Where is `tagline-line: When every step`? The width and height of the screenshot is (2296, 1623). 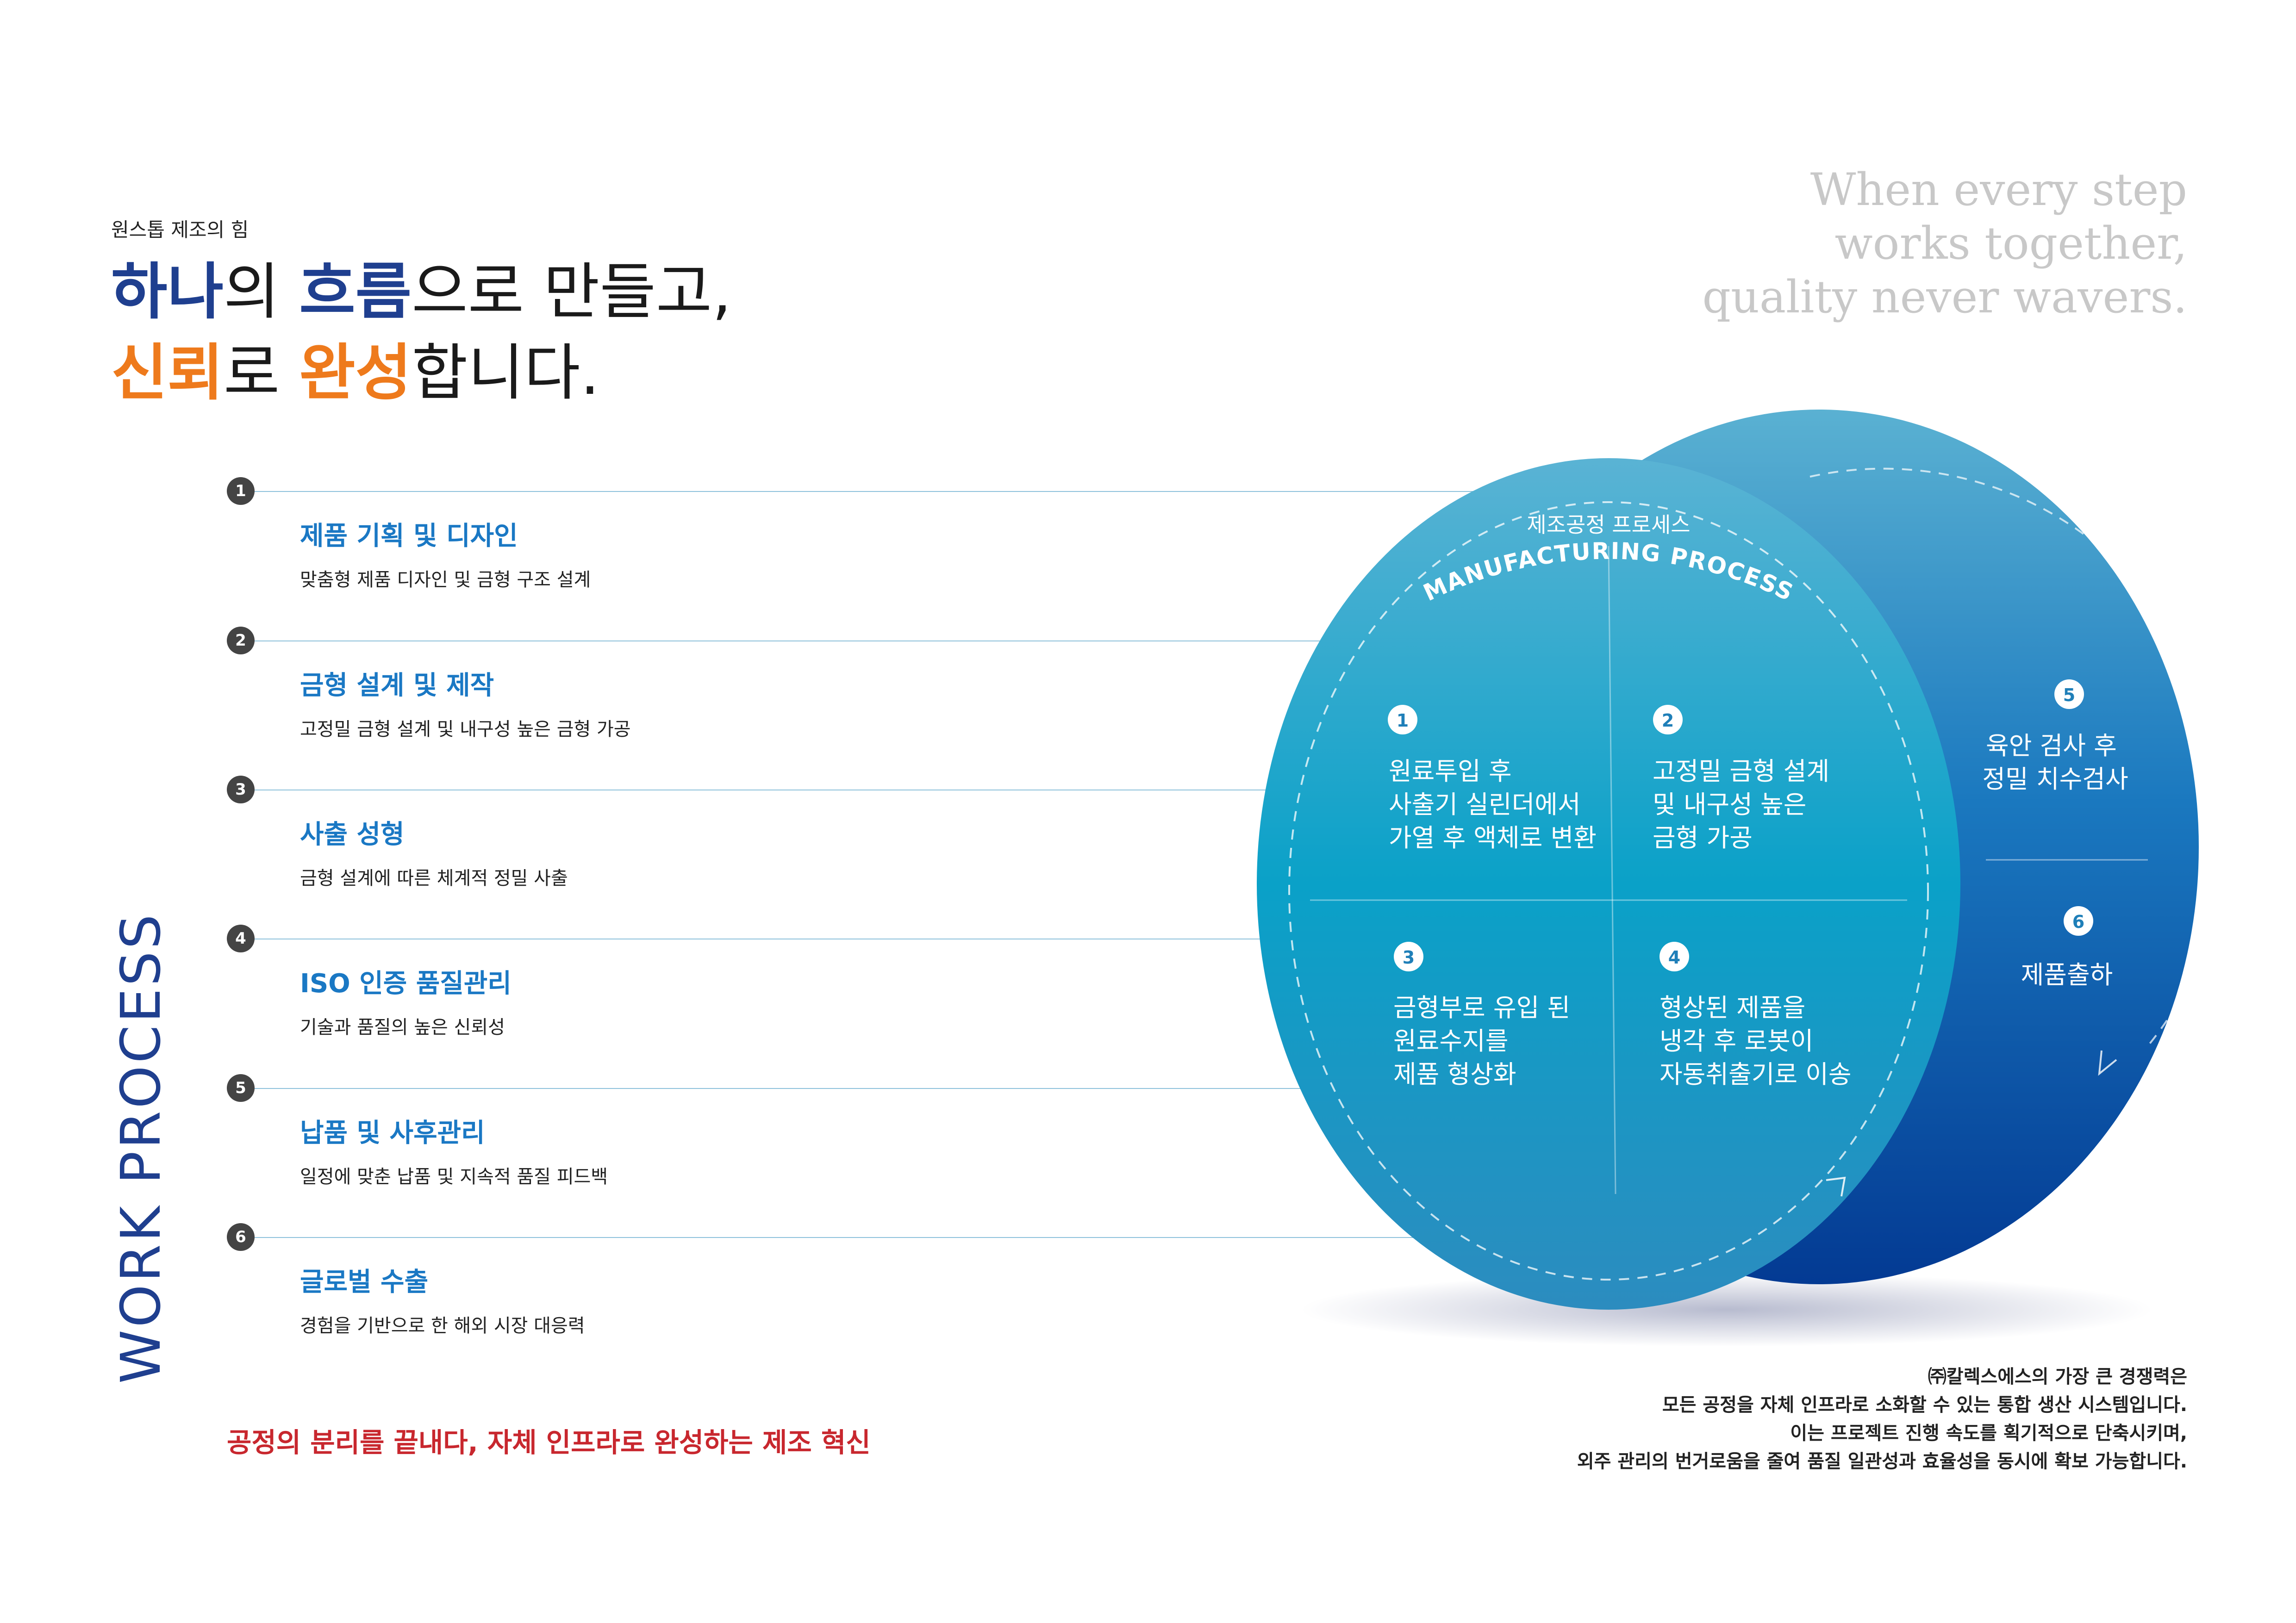 tagline-line: When every step is located at coordinates (1998, 190).